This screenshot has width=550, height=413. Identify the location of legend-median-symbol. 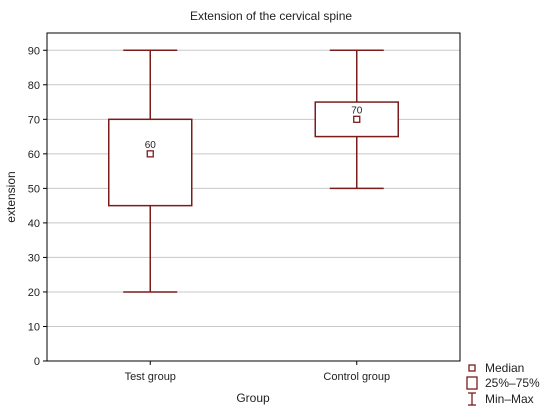
(472, 368).